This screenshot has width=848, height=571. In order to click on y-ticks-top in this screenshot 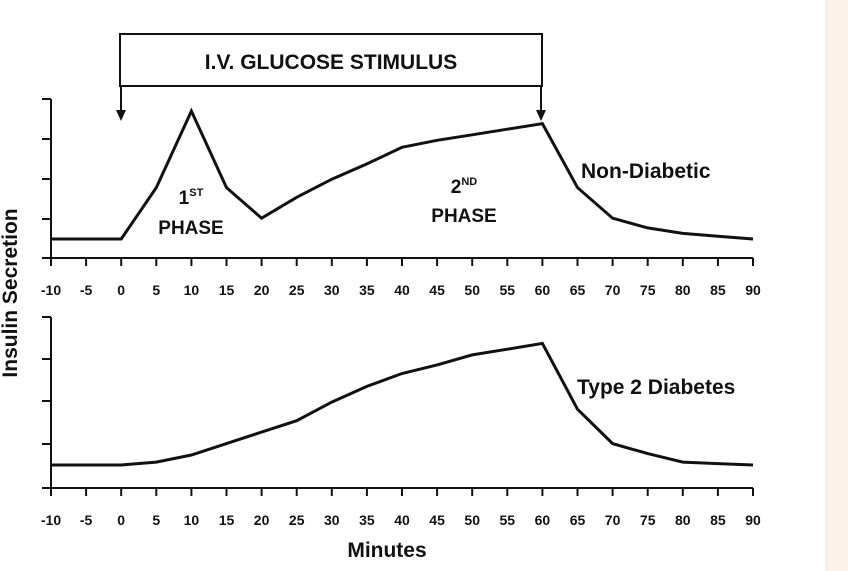, I will do `click(46, 178)`.